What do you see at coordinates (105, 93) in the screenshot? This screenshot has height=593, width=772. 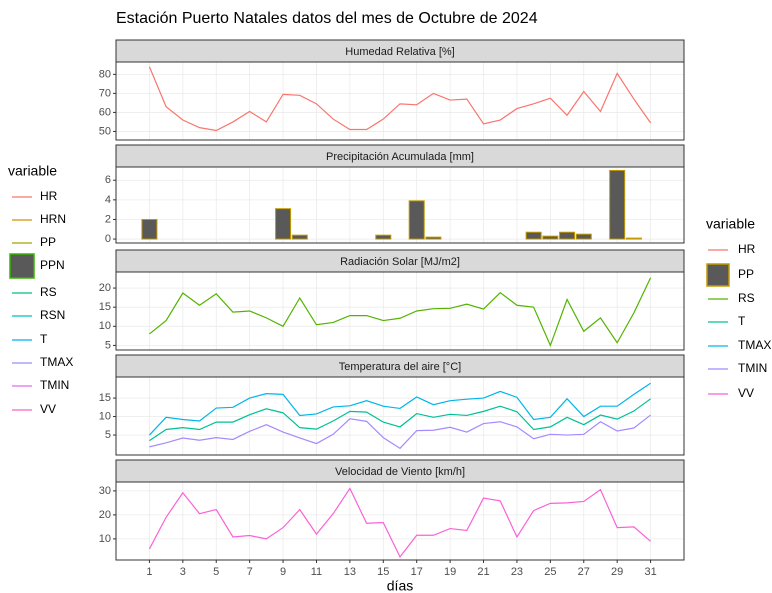 I see `y-tick-label: 70` at bounding box center [105, 93].